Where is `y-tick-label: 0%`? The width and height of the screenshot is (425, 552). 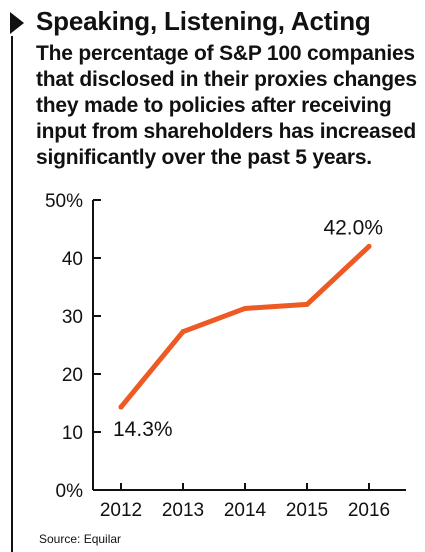
y-tick-label: 0% is located at coordinates (70, 491).